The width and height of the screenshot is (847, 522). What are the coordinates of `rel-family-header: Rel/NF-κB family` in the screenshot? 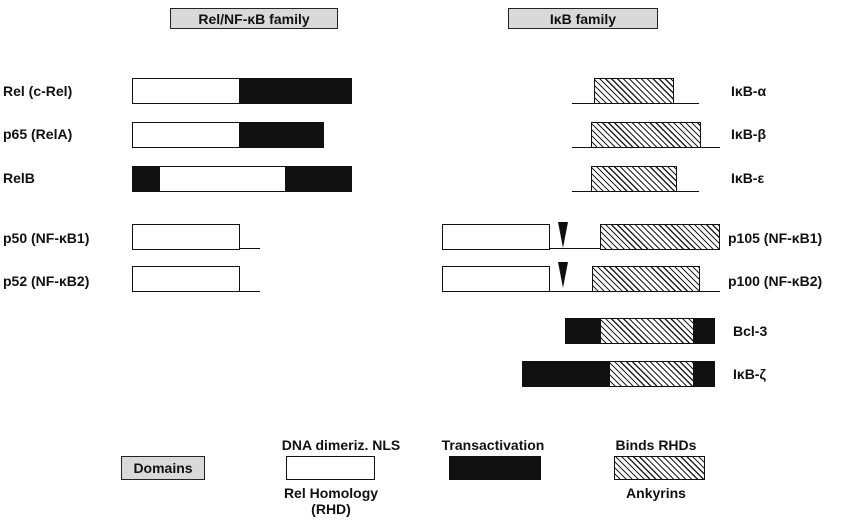 It's located at (254, 18).